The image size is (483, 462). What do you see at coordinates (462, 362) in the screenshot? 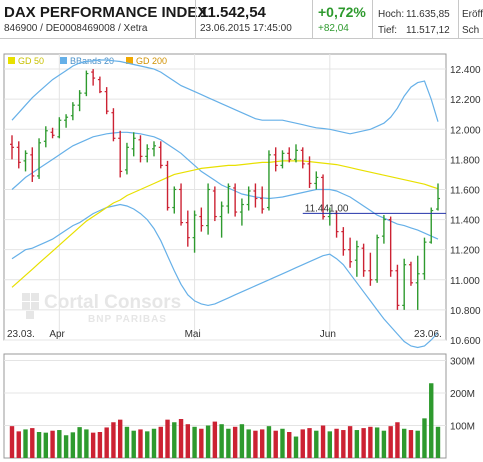
I see `volume-tick-label: 300M` at bounding box center [462, 362].